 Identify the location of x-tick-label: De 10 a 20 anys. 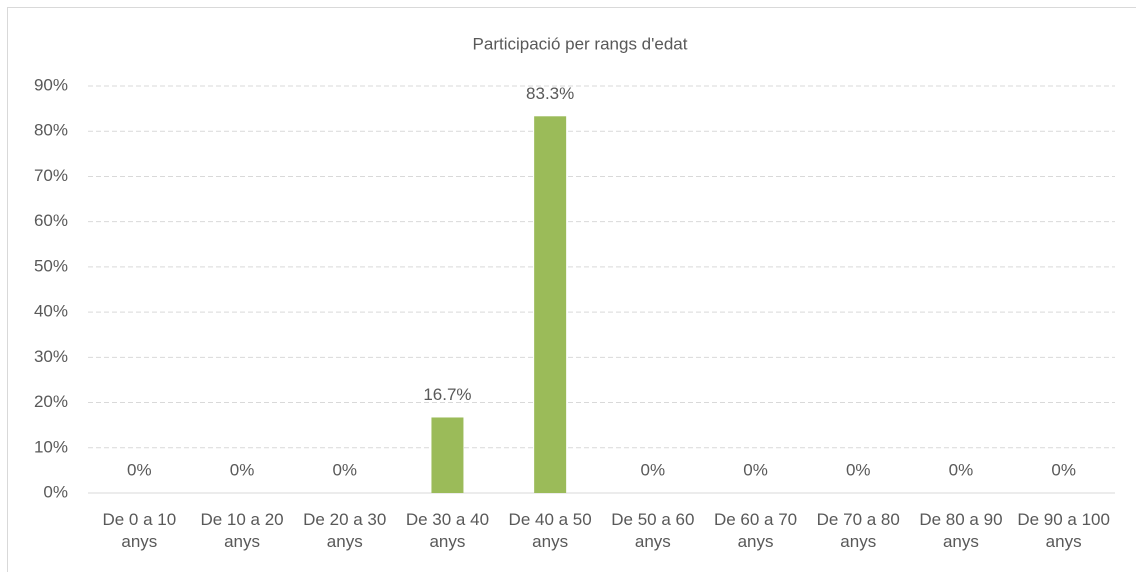
(242, 530).